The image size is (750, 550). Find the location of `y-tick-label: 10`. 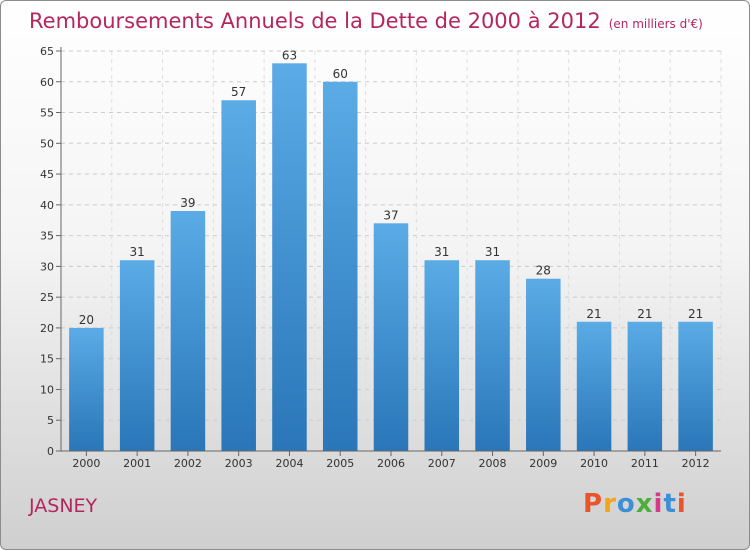

y-tick-label: 10 is located at coordinates (47, 389).